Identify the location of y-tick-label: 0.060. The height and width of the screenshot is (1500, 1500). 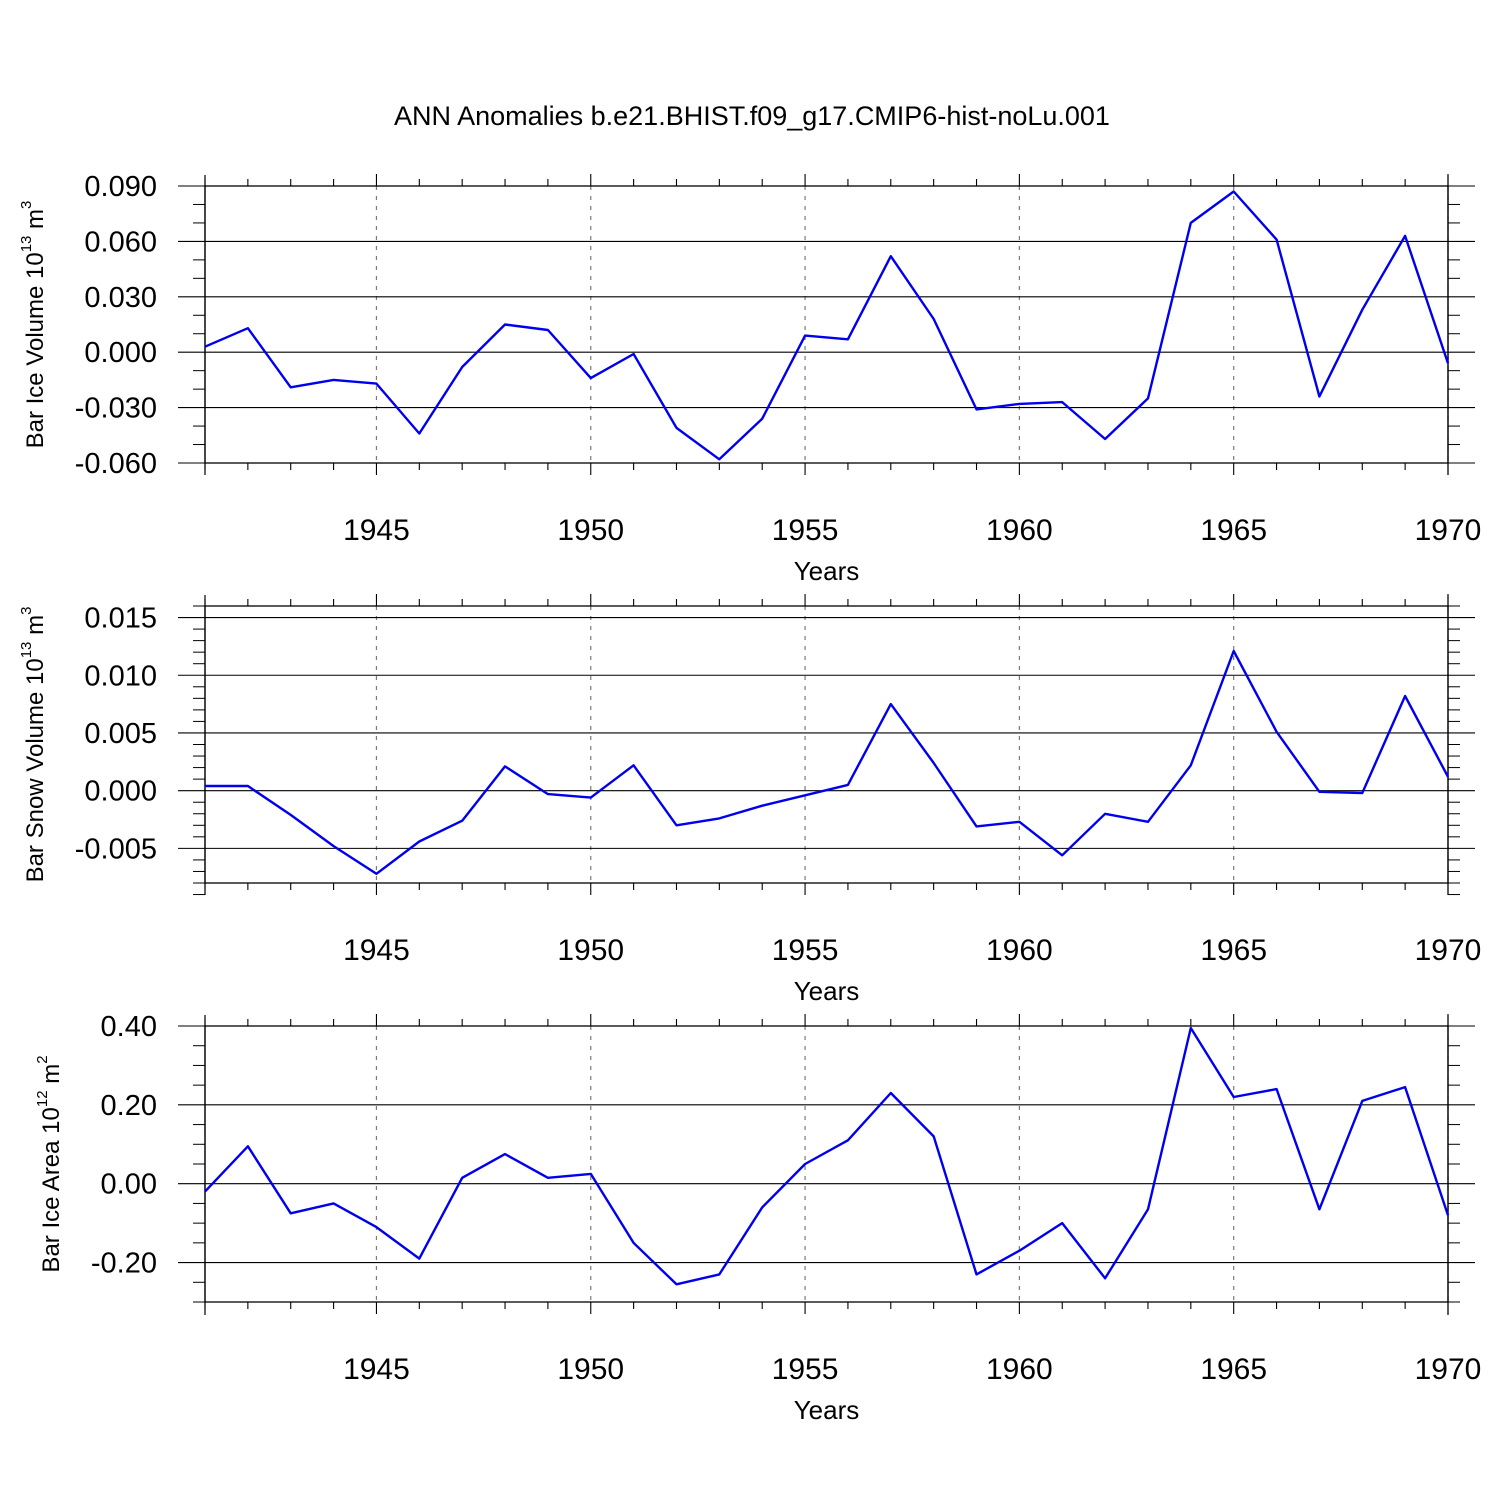
(120, 242).